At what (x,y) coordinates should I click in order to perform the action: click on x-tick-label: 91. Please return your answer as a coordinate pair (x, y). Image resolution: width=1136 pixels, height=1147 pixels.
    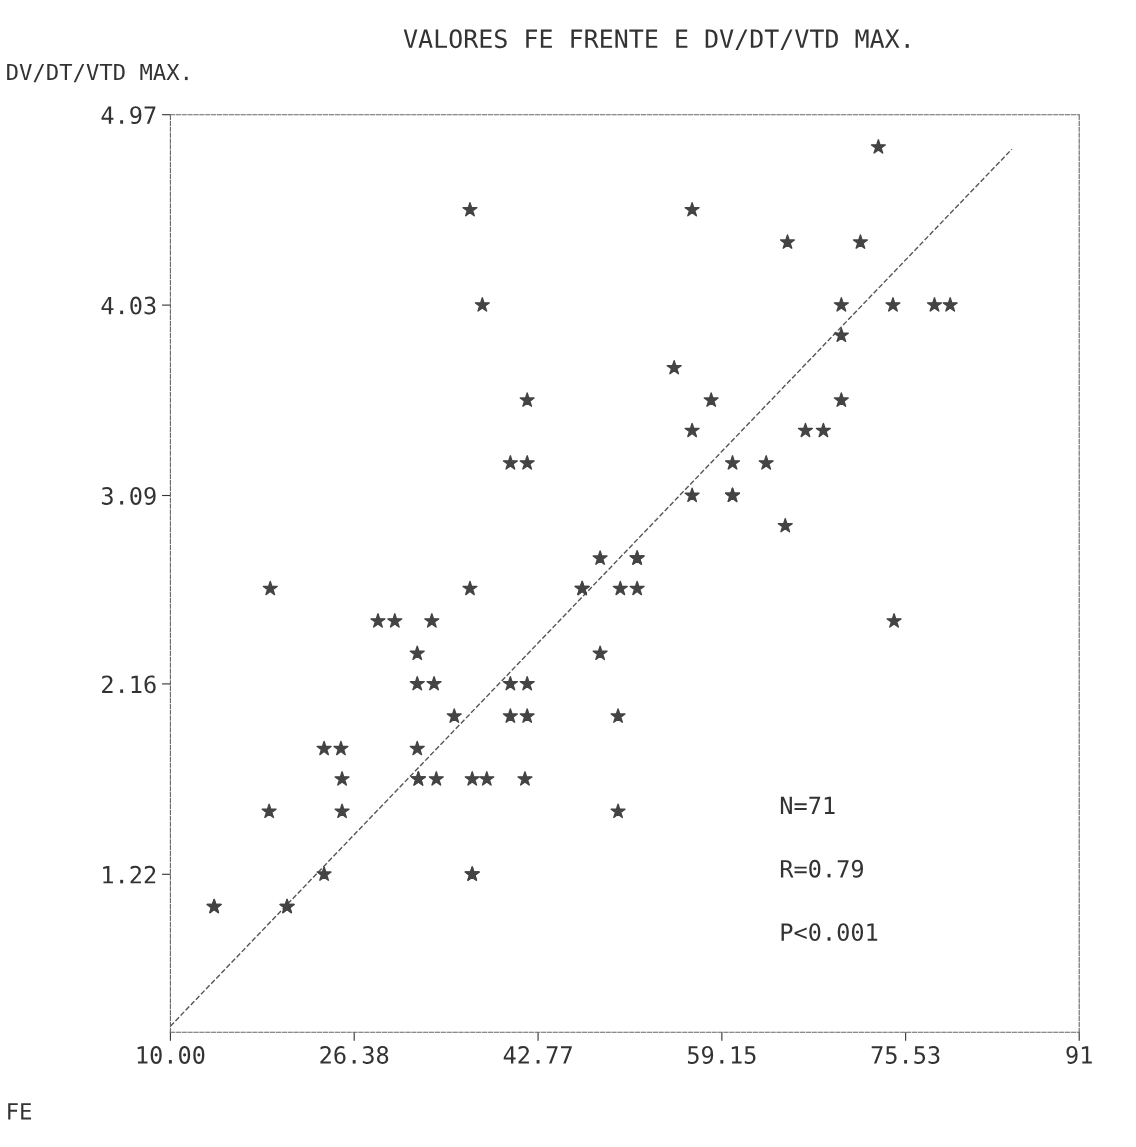
    Looking at the image, I should click on (1079, 1055).